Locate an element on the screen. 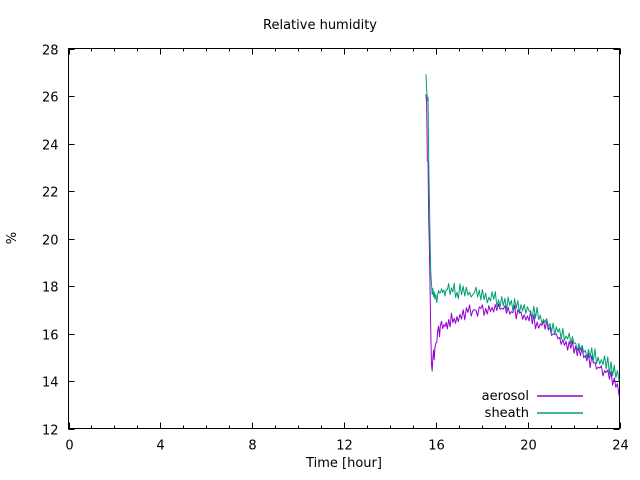 This screenshot has height=480, width=640. y-tick-label: 26 is located at coordinates (50, 98).